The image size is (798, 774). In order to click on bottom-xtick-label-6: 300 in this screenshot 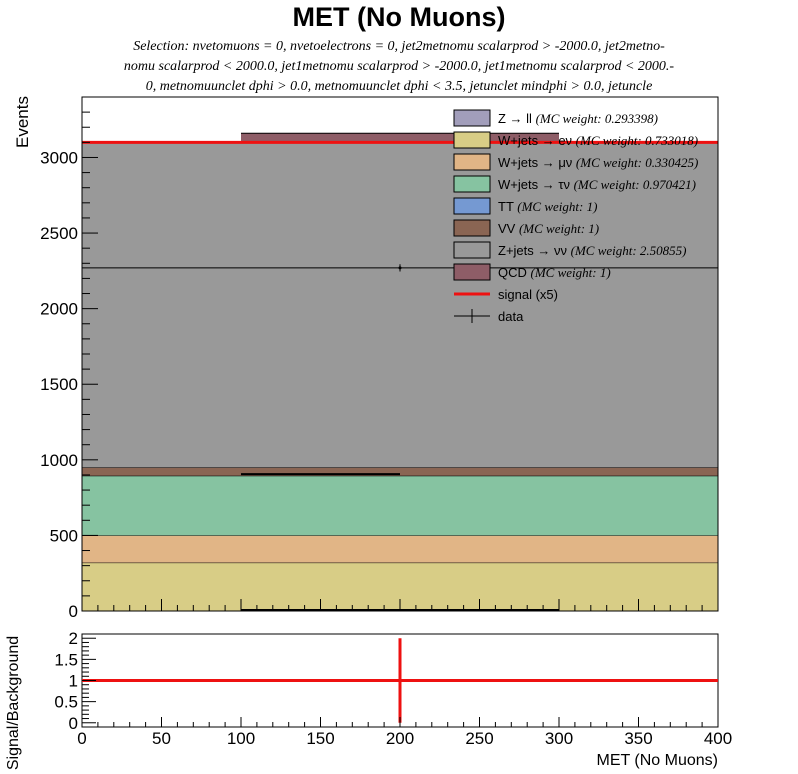, I will do `click(559, 738)`.